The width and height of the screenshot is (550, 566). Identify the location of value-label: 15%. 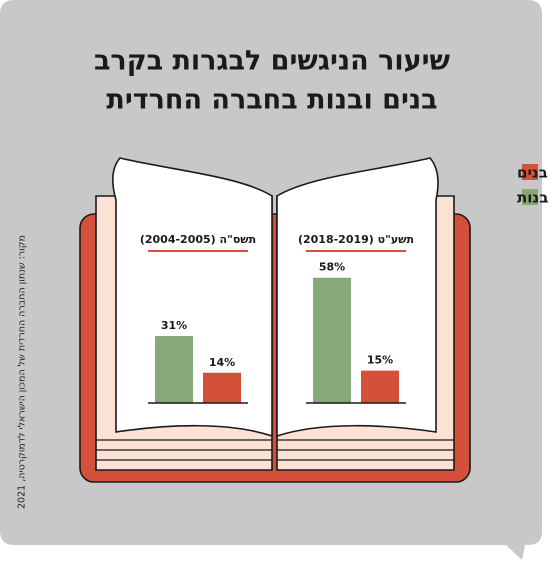
(380, 360).